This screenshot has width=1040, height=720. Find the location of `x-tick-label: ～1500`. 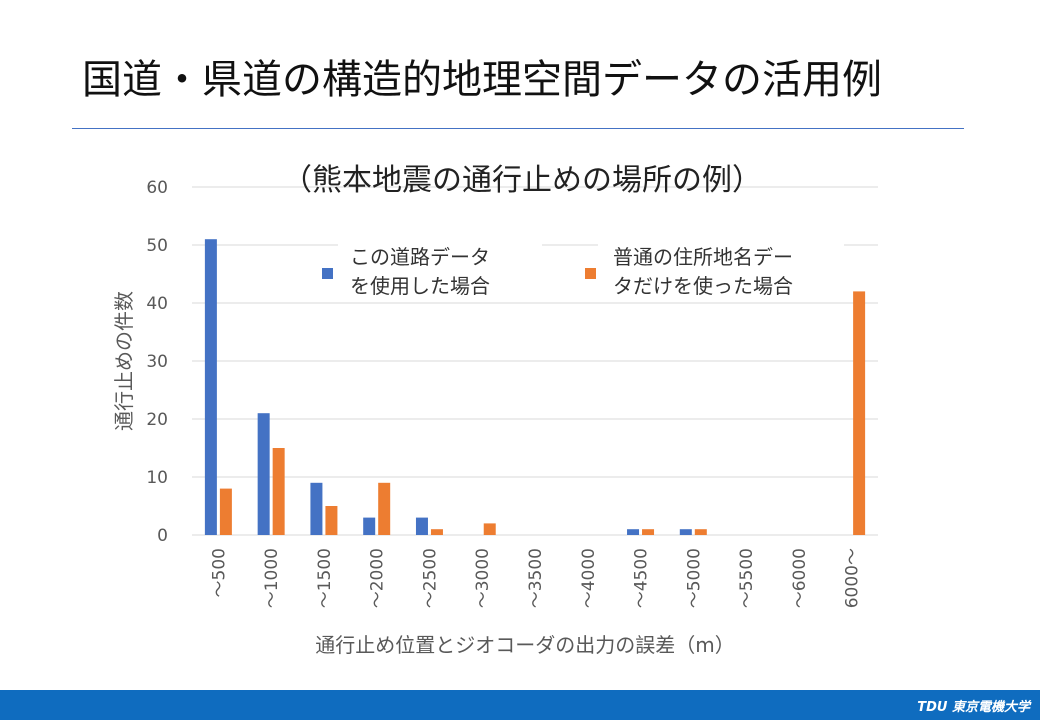

x-tick-label: ～1500 is located at coordinates (325, 578).